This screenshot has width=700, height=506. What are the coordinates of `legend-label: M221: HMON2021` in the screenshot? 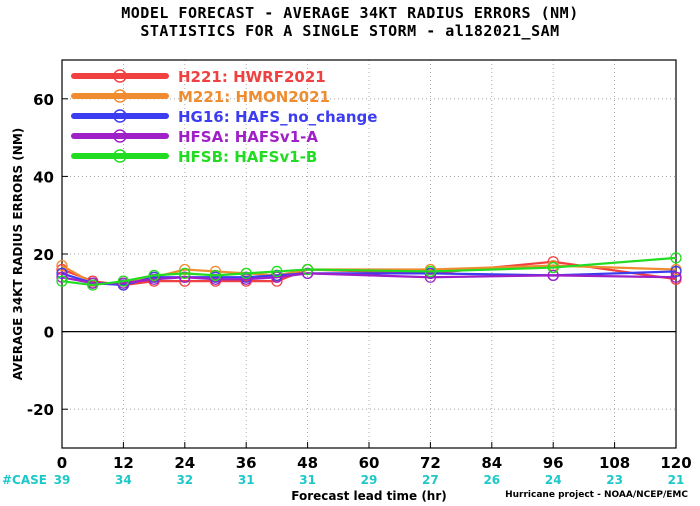 It's located at (254, 97).